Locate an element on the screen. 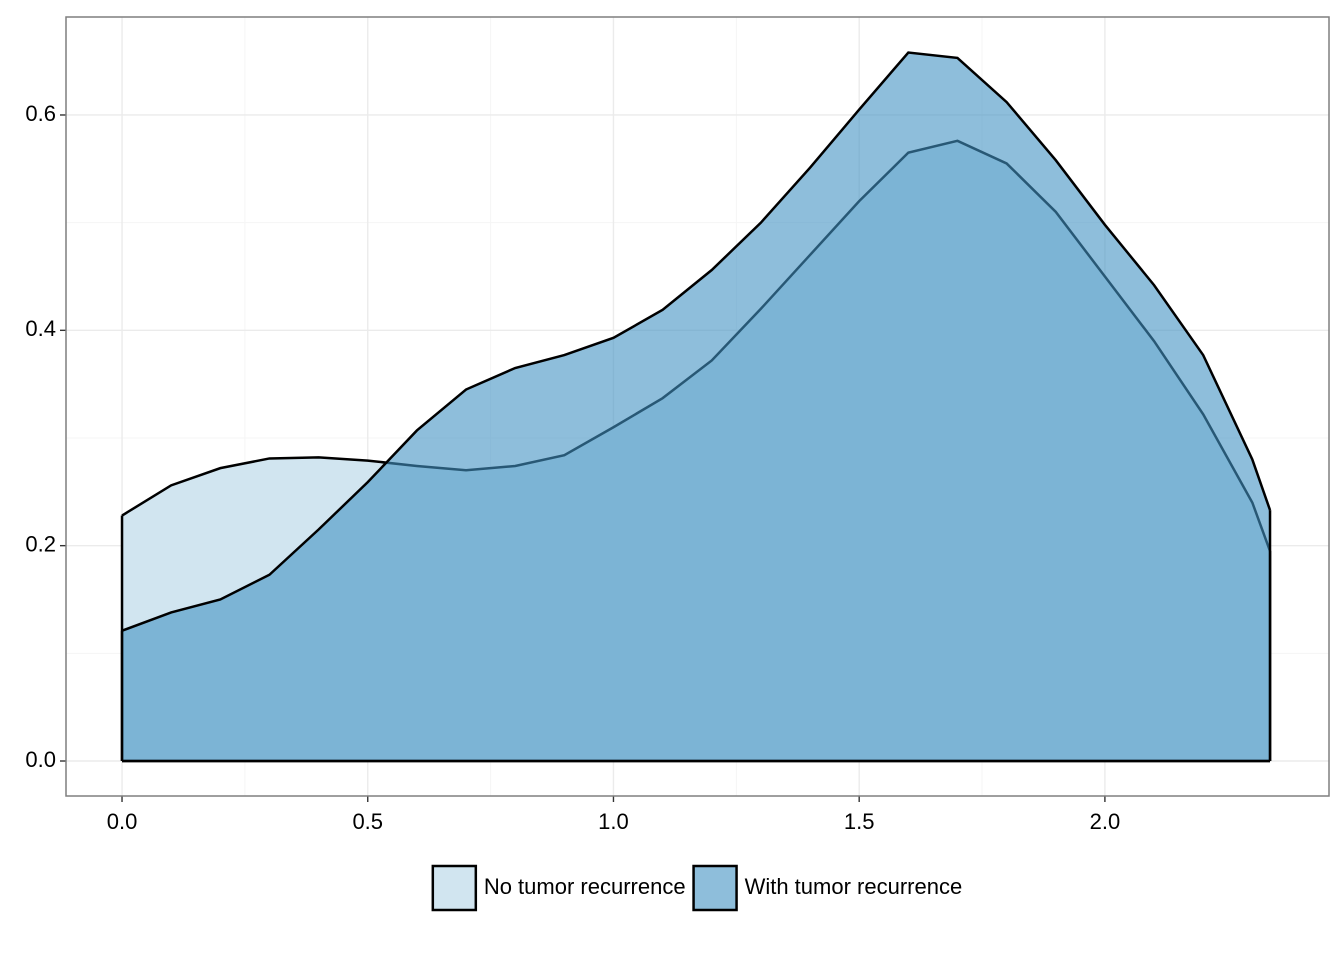  x-tick-label: 2.0 is located at coordinates (1105, 821).